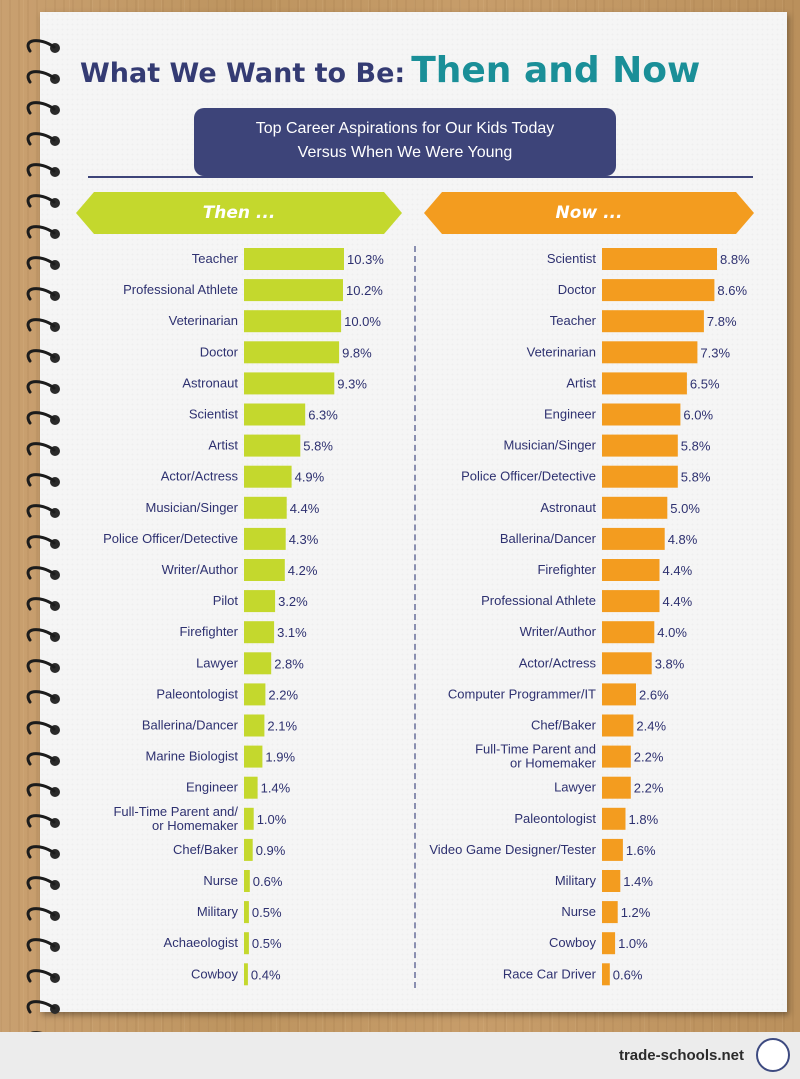 Image resolution: width=800 pixels, height=1079 pixels. Describe the element at coordinates (564, 725) in the screenshot. I see `category-label: Chef/Baker` at that location.